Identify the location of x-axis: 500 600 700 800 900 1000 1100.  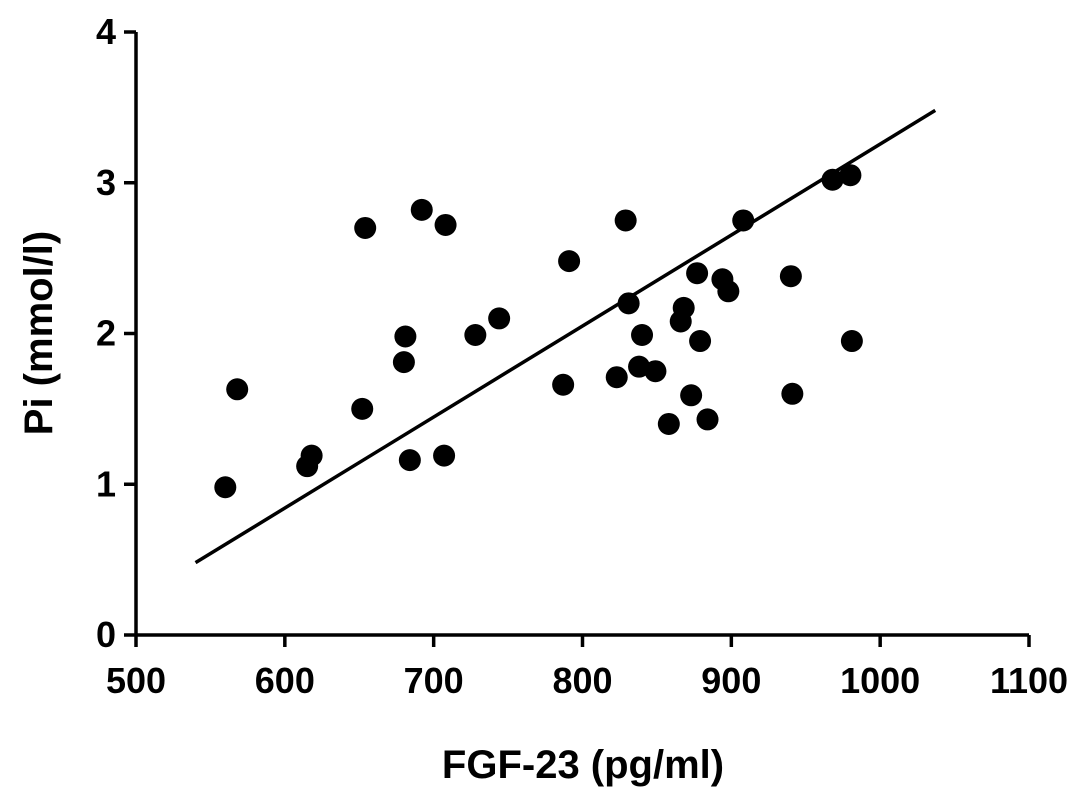
(587, 667).